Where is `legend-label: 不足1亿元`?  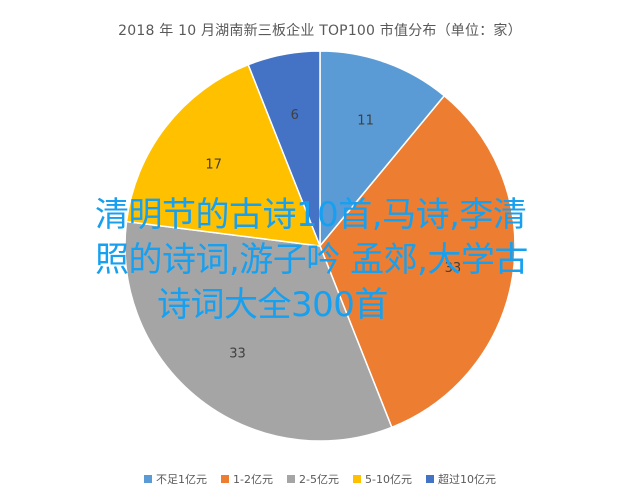
legend-label: 不足1亿元 is located at coordinates (182, 479).